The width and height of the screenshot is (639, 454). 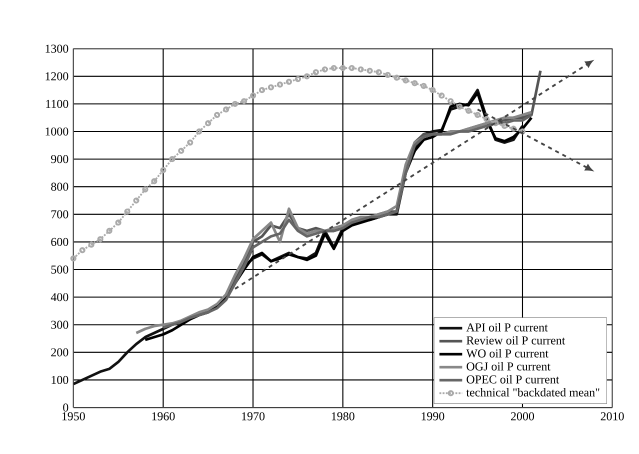 What do you see at coordinates (612, 416) in the screenshot?
I see `x-tick-label: 2010` at bounding box center [612, 416].